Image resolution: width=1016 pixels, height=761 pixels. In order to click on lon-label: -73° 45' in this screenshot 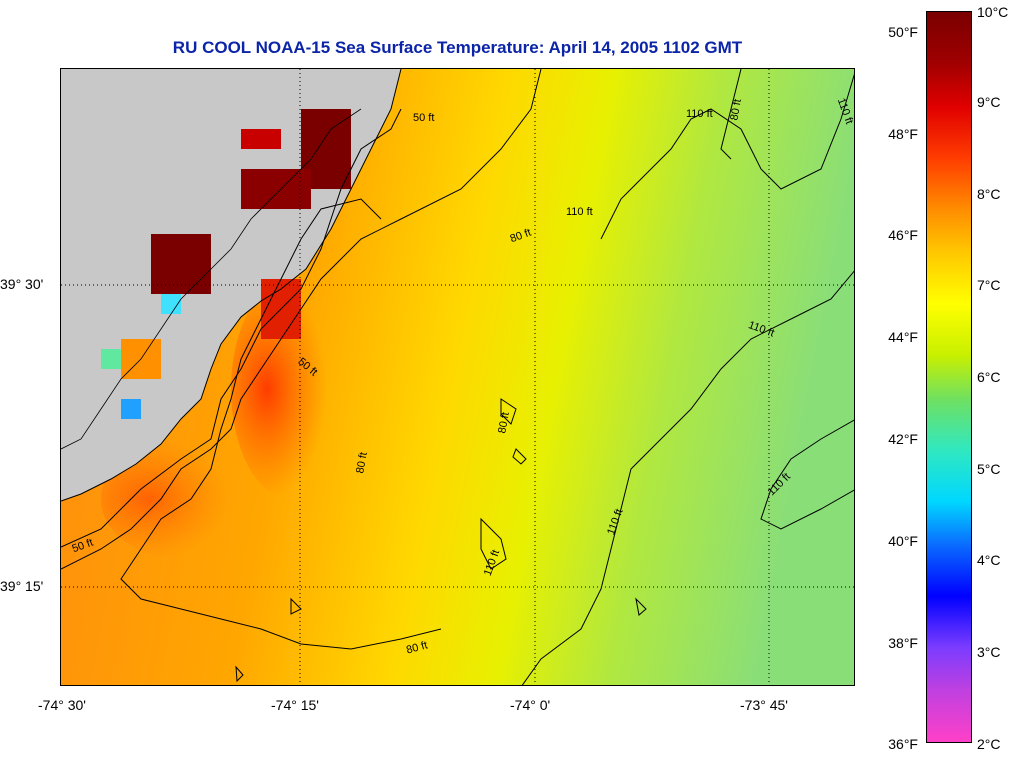, I will do `click(764, 705)`.